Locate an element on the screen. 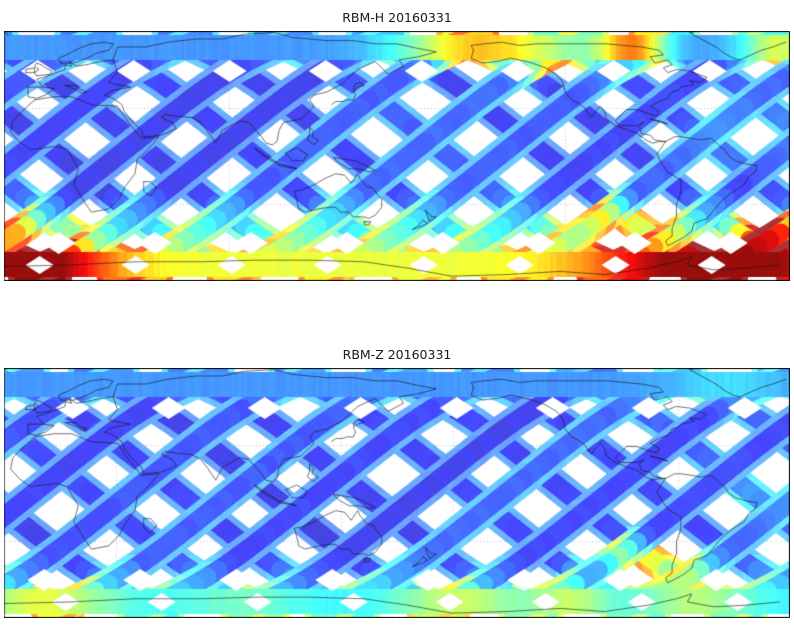 This screenshot has width=794, height=633. plot-title-rbm-h: RBM-H 20160331 is located at coordinates (397, 17).